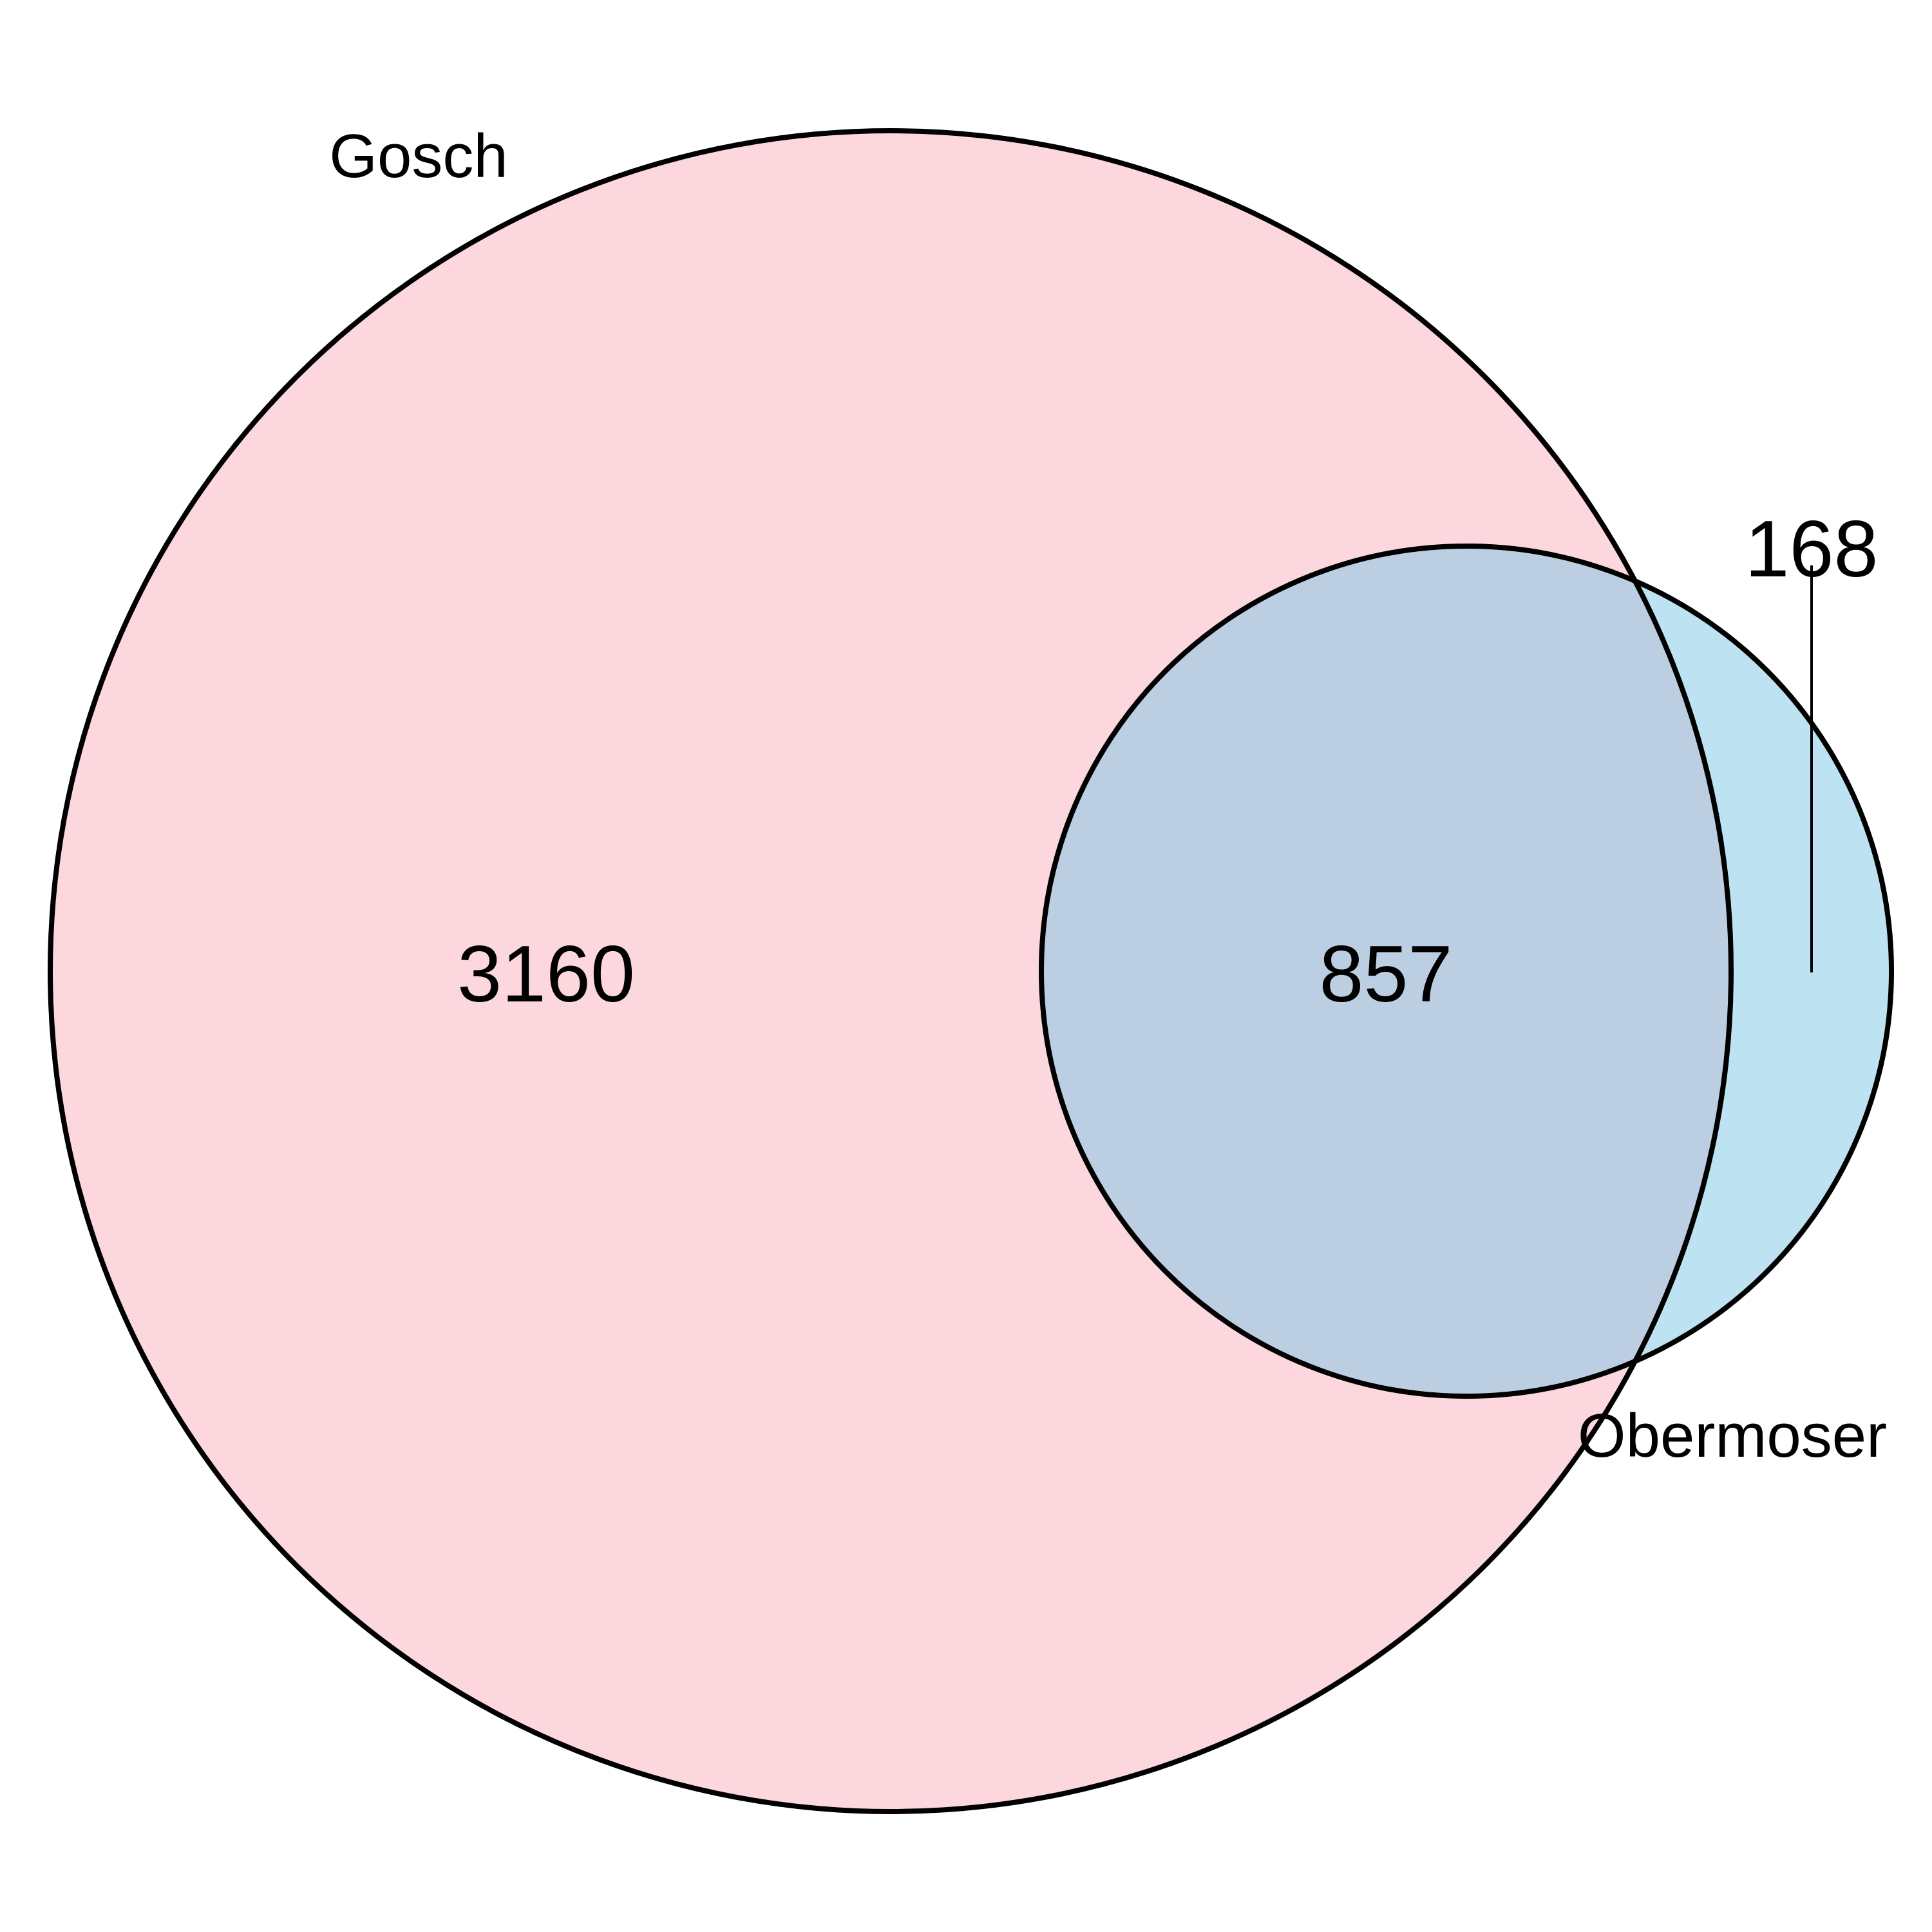 The height and width of the screenshot is (1932, 1932). I want to click on gosch-only-count: 3160, so click(546, 975).